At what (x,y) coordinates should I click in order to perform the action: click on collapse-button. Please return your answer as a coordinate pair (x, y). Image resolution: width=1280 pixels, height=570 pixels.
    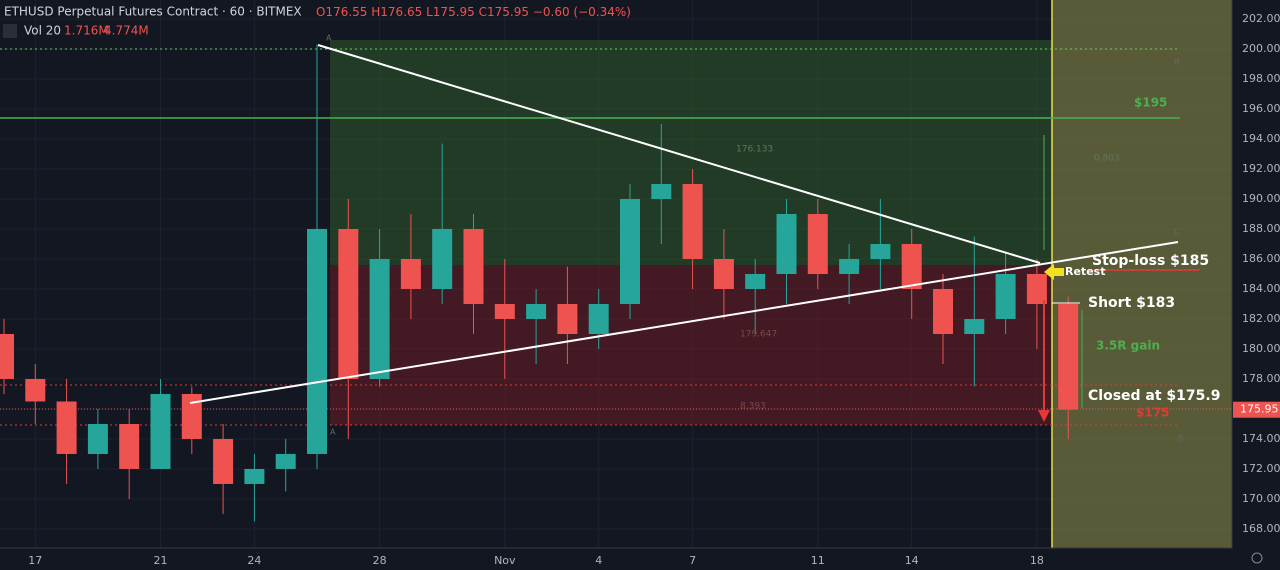
    Looking at the image, I should click on (10, 31).